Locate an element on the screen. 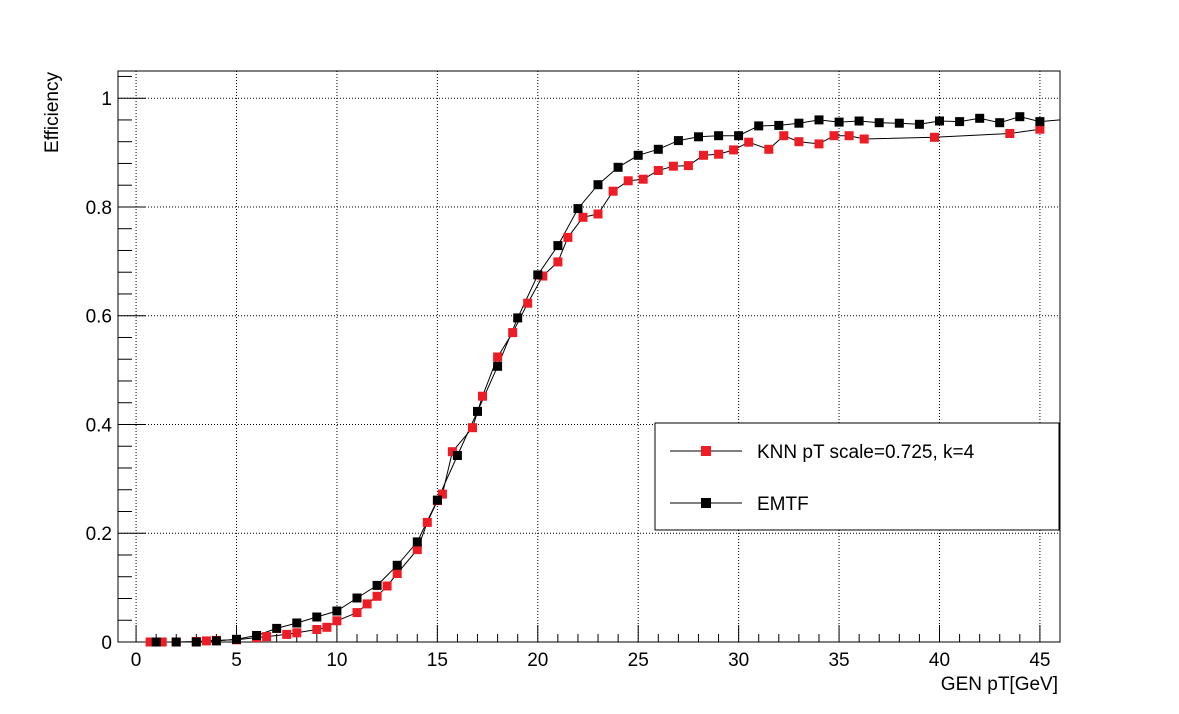 The width and height of the screenshot is (1179, 714). x-tick-label: 20 is located at coordinates (537, 660).